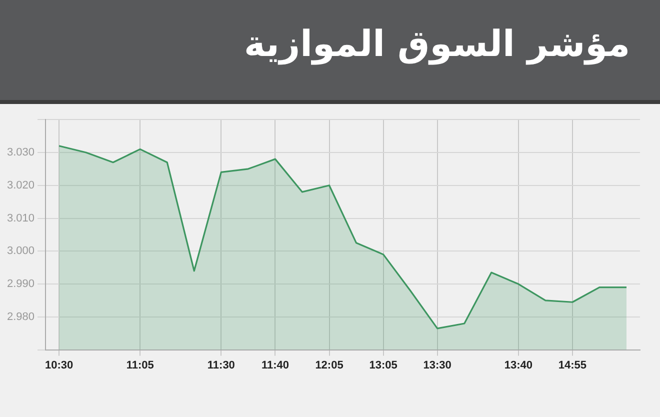  Describe the element at coordinates (20, 251) in the screenshot. I see `y-tick-label: 3.000` at that location.